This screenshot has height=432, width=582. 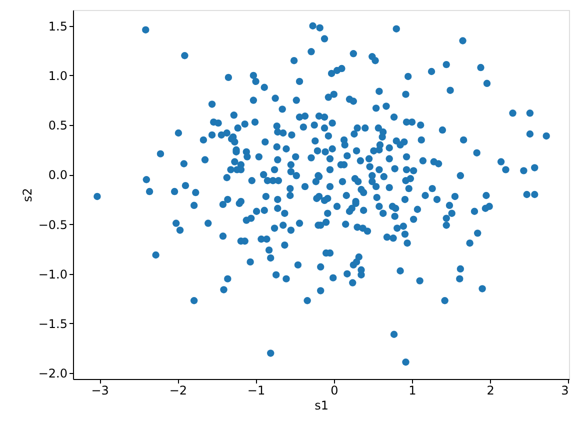 What do you see at coordinates (53, 274) in the screenshot?
I see `y-tick-label: −1.0` at bounding box center [53, 274].